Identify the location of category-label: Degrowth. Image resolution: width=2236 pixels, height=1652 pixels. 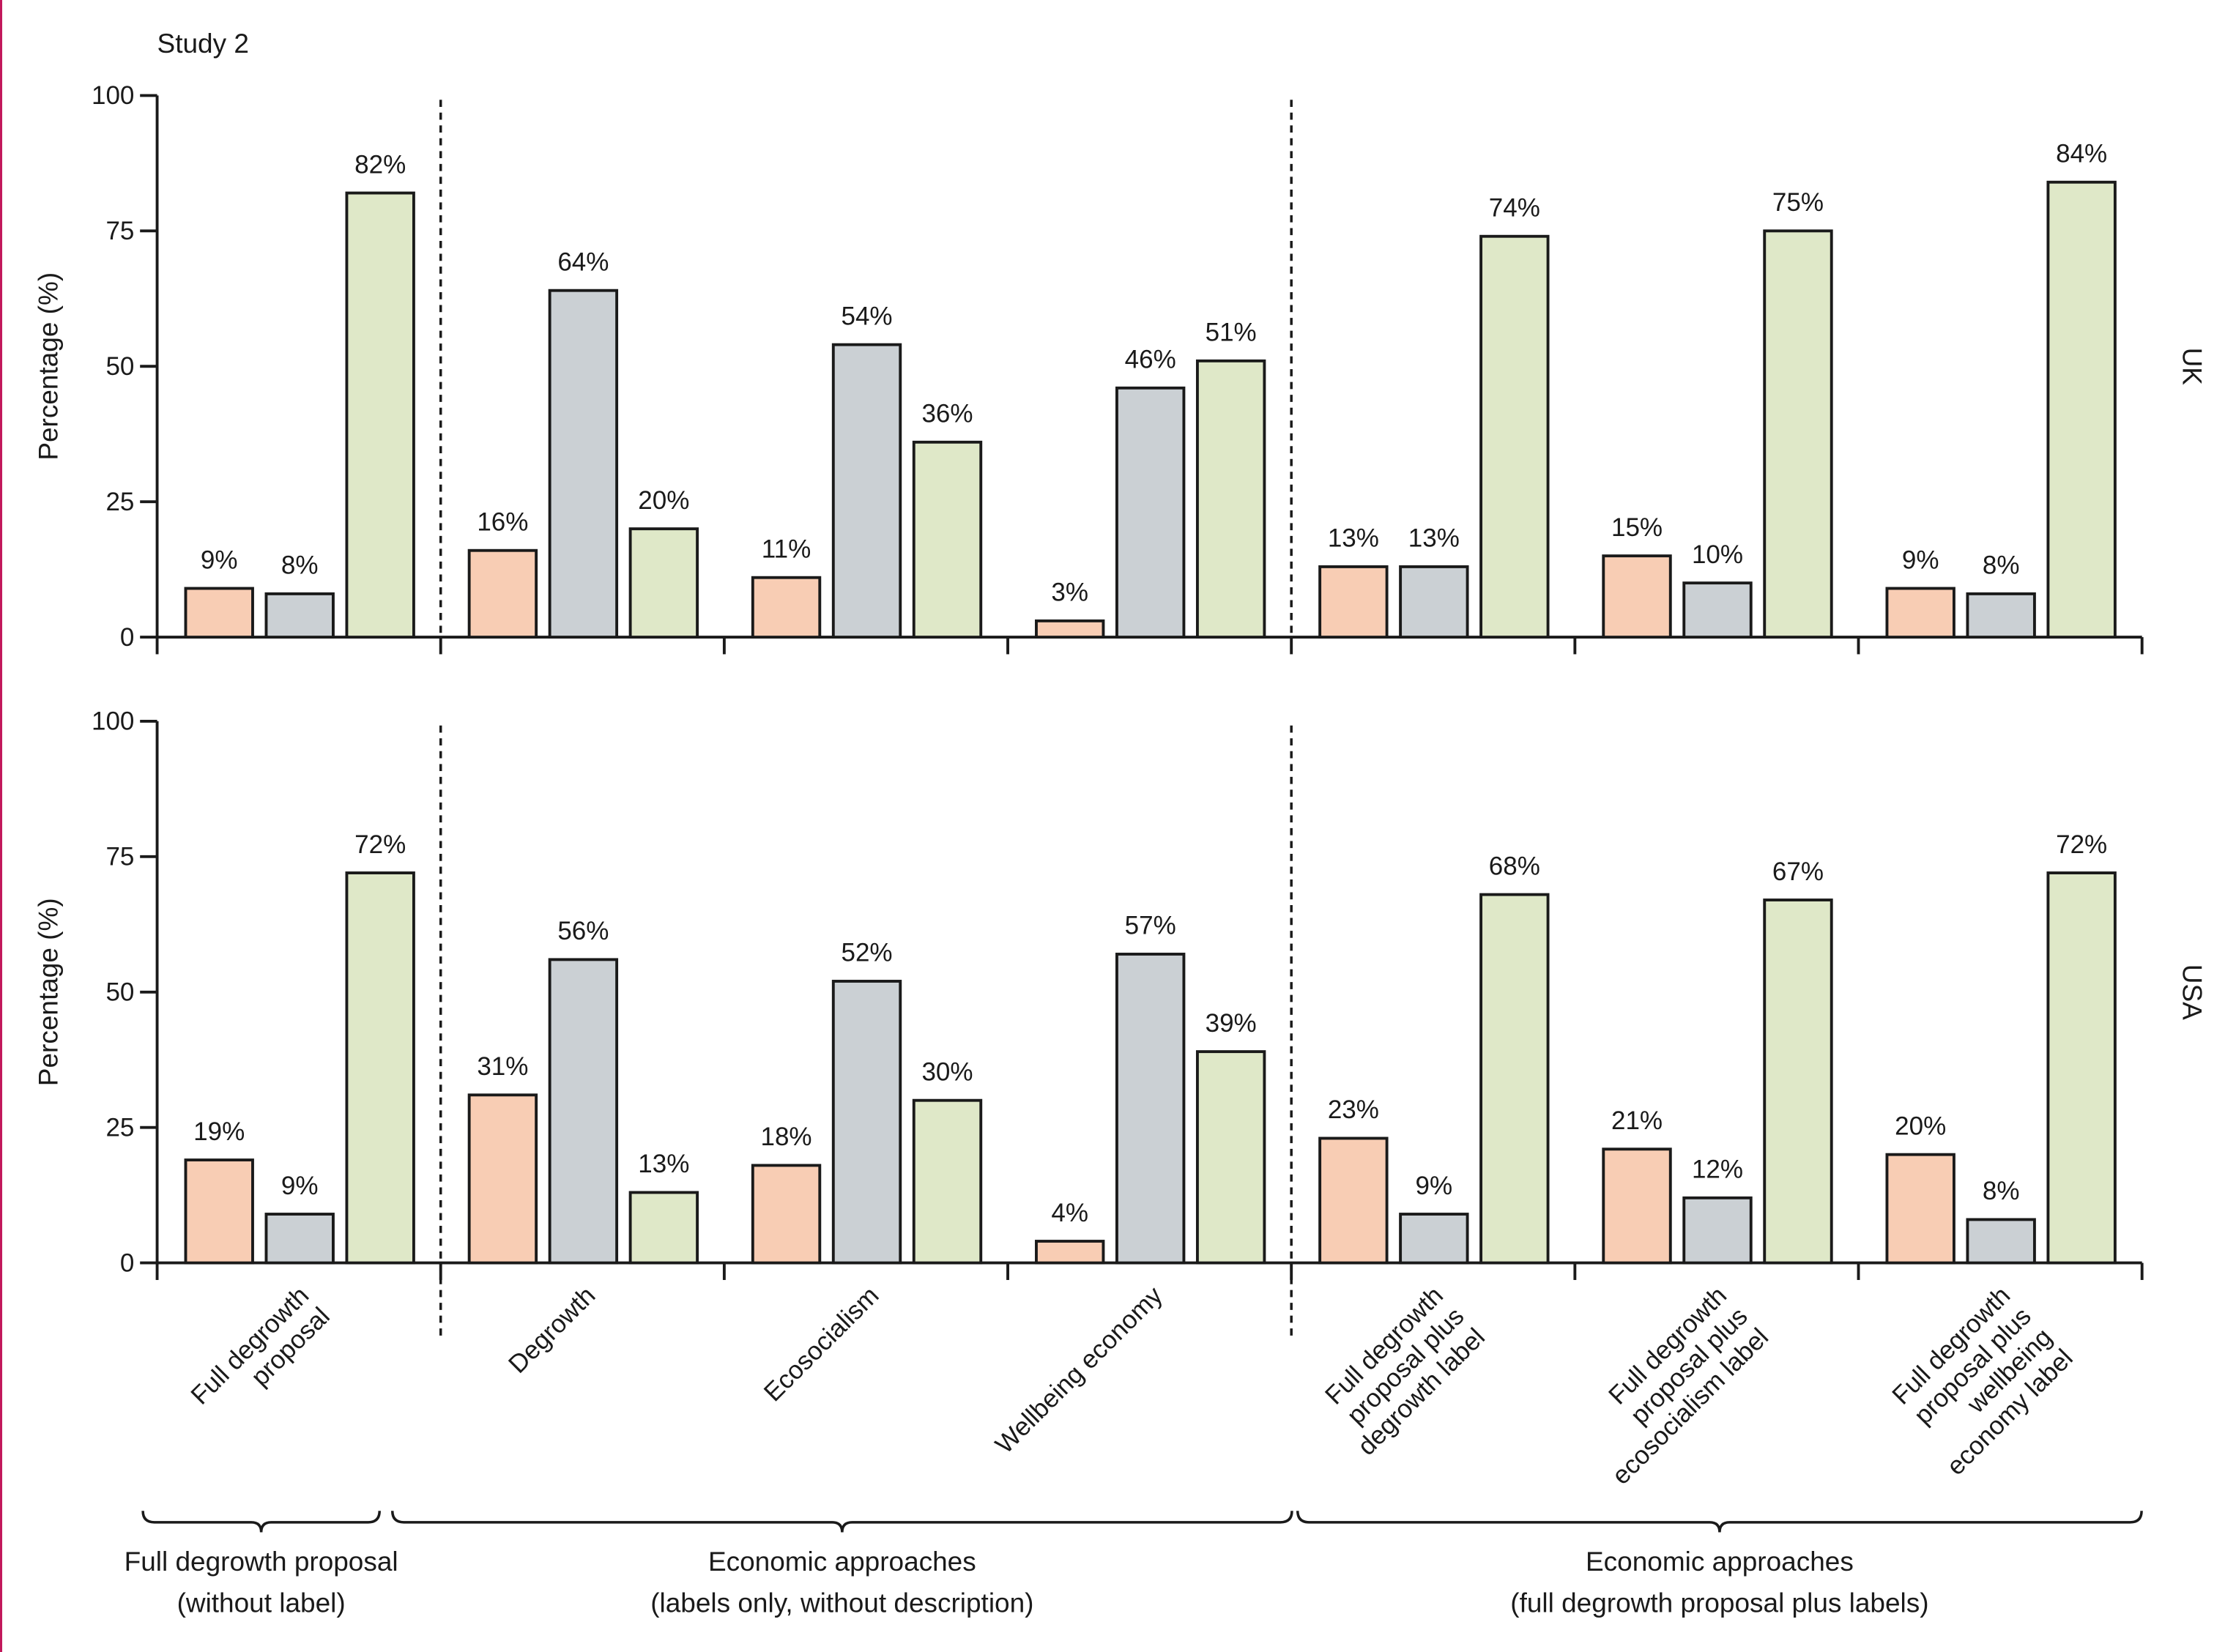
(552, 1330).